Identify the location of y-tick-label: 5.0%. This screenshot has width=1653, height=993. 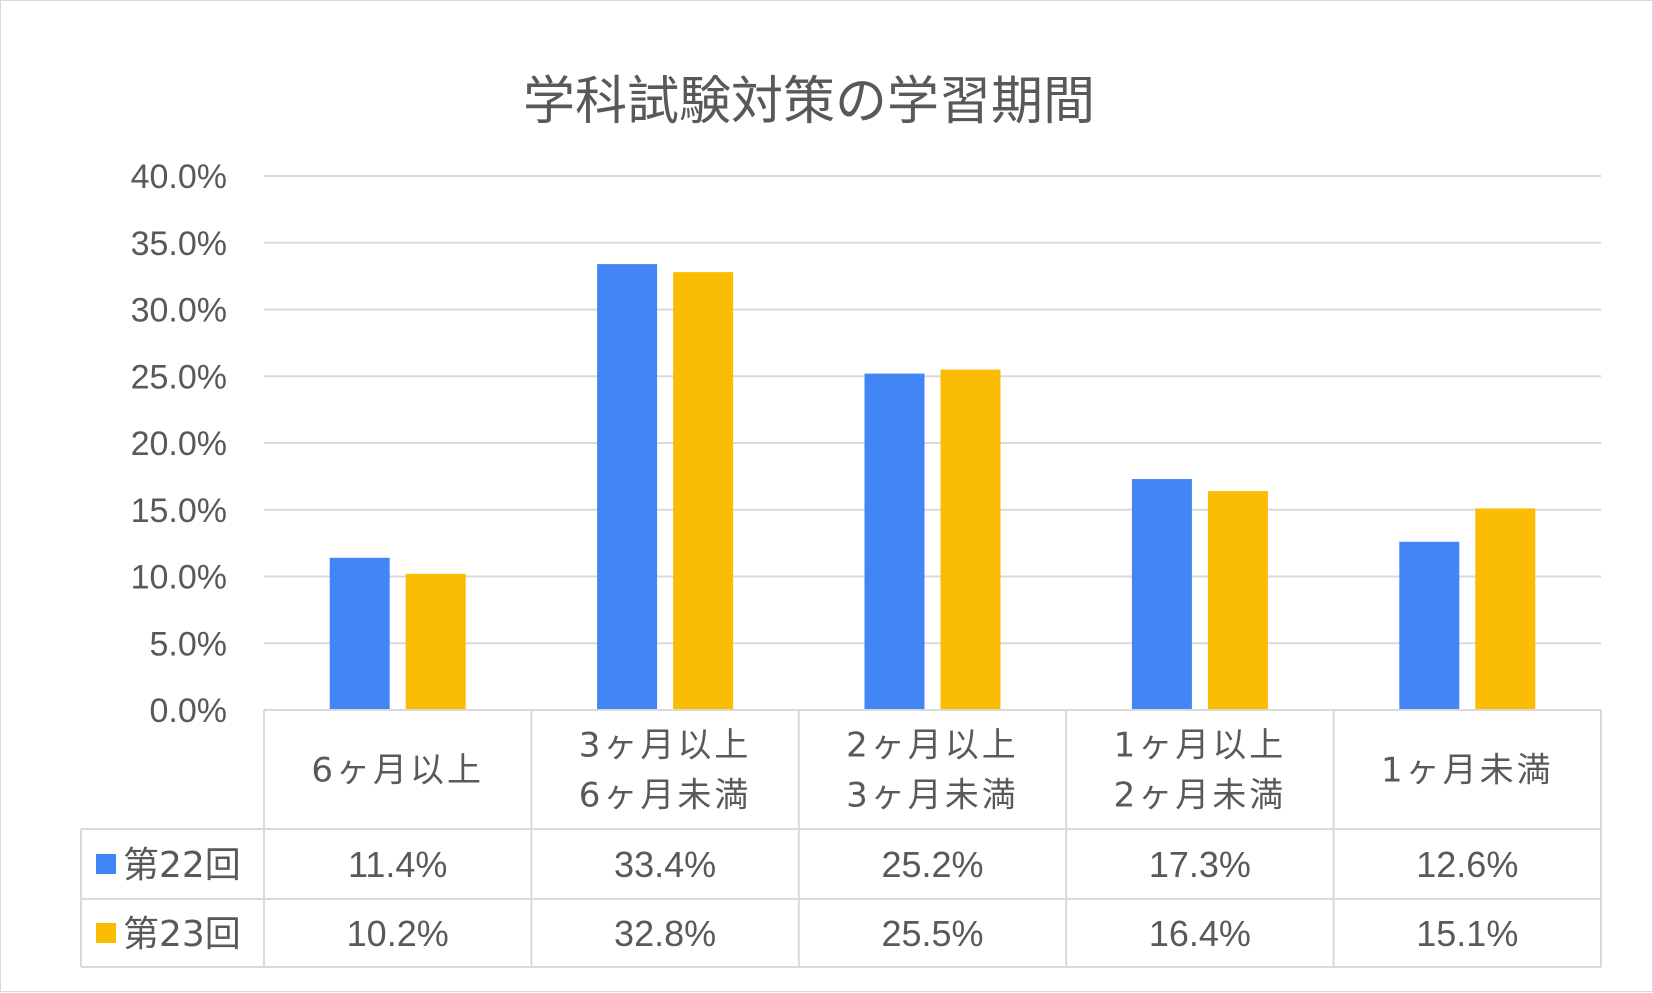
(189, 644).